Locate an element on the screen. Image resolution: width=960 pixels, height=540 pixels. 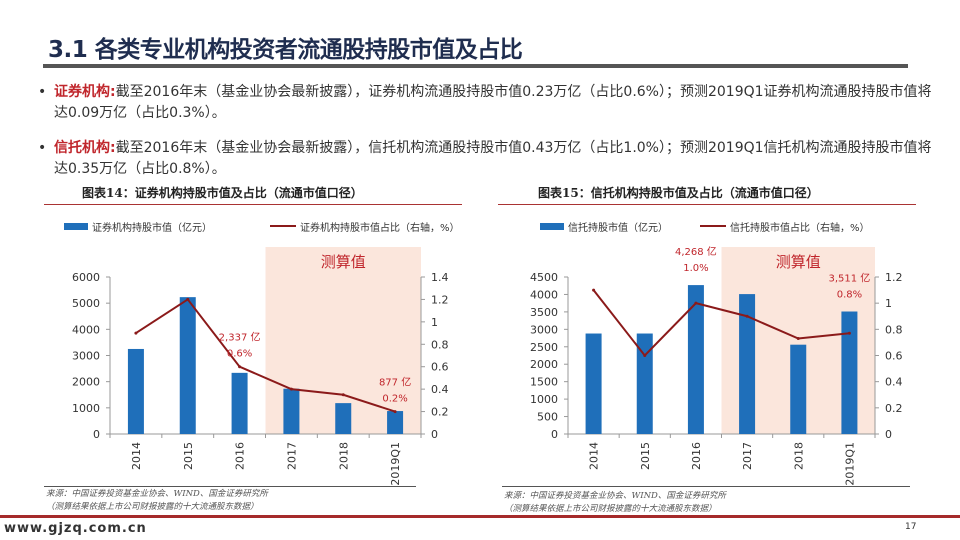
data-annotation: 0.6% is located at coordinates (239, 354).